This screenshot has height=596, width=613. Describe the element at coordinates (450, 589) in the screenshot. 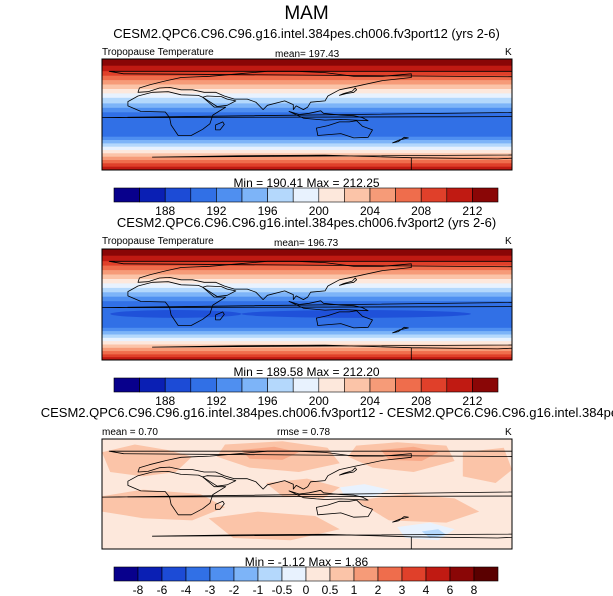

I see `colorbar-tick-label: 6` at that location.